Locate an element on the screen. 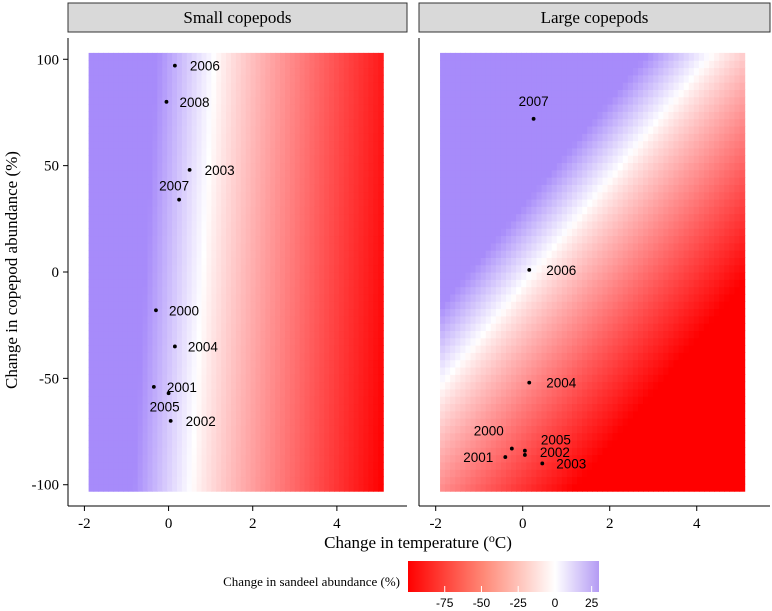 Image resolution: width=772 pixels, height=611 pixels. year-label-2003: 2003 is located at coordinates (220, 170).